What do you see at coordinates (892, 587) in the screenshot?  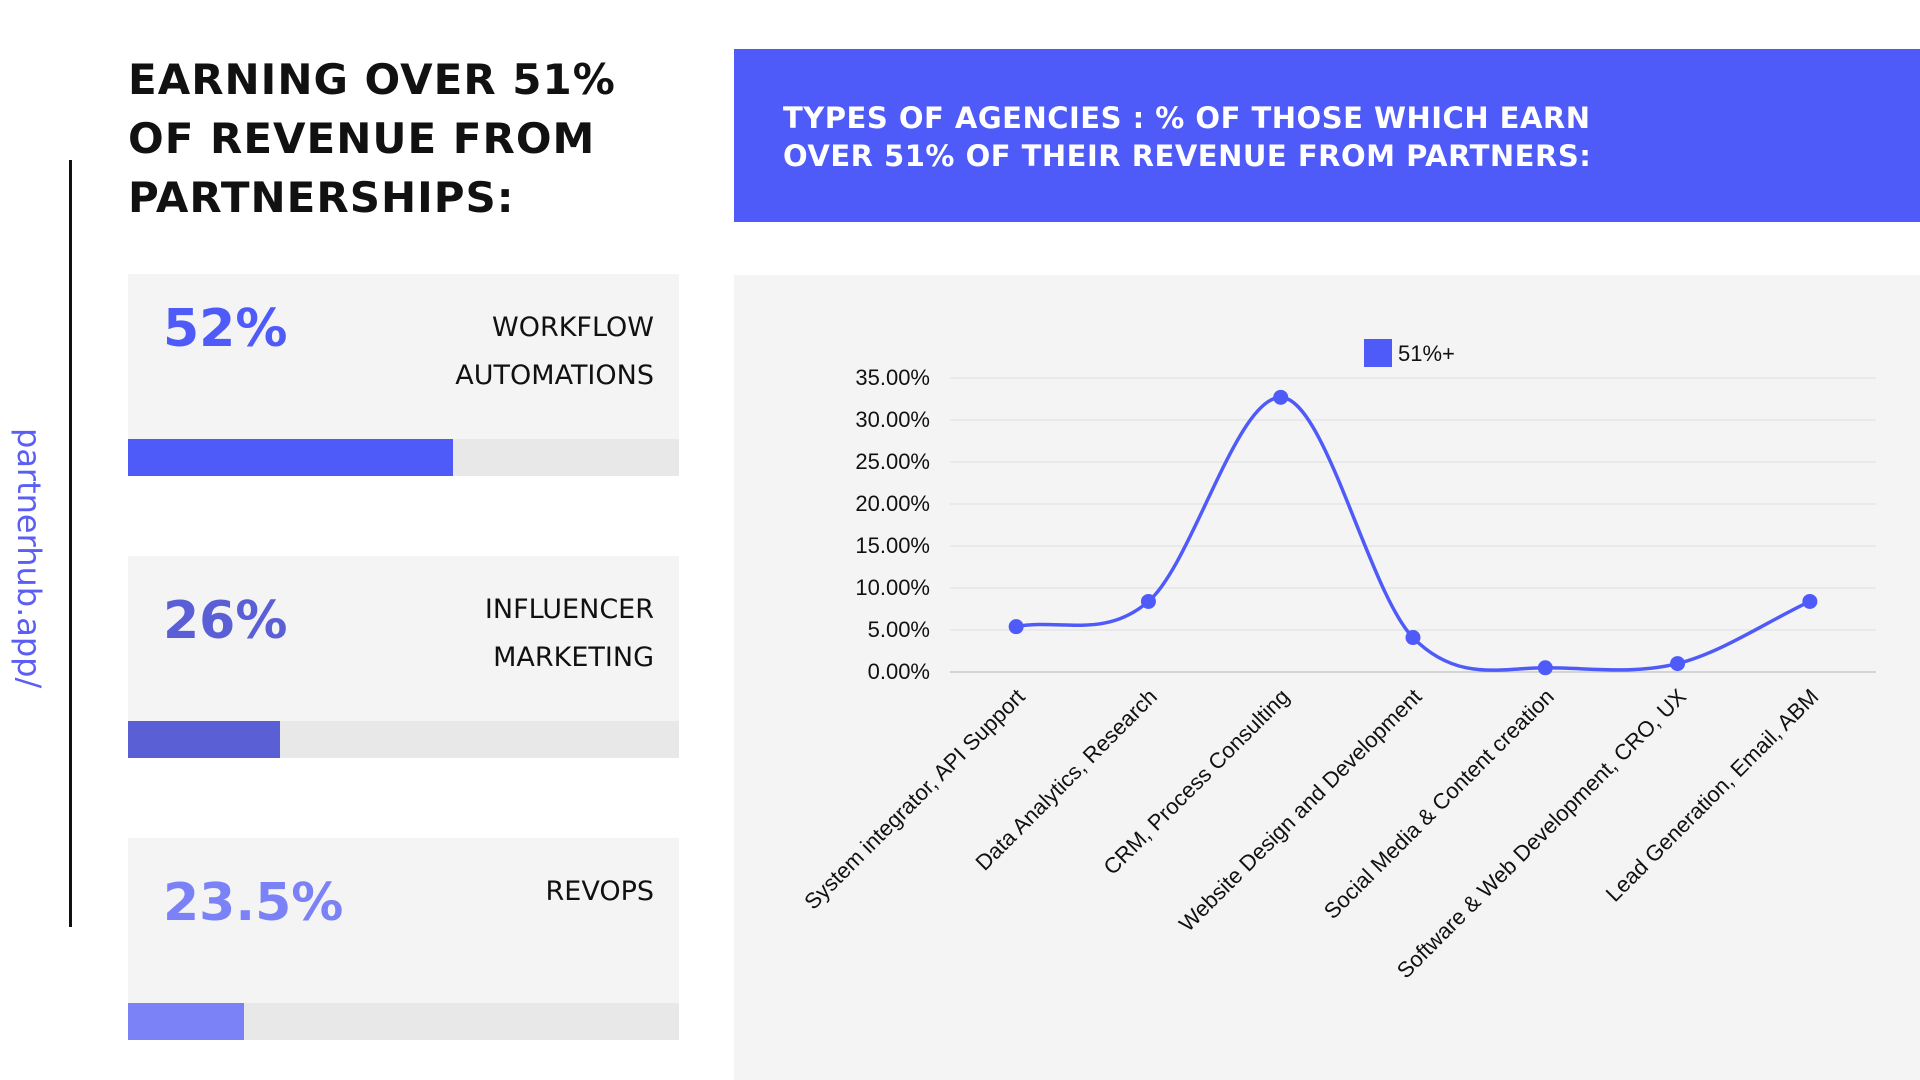 I see `y-tick-label: 10.00%` at bounding box center [892, 587].